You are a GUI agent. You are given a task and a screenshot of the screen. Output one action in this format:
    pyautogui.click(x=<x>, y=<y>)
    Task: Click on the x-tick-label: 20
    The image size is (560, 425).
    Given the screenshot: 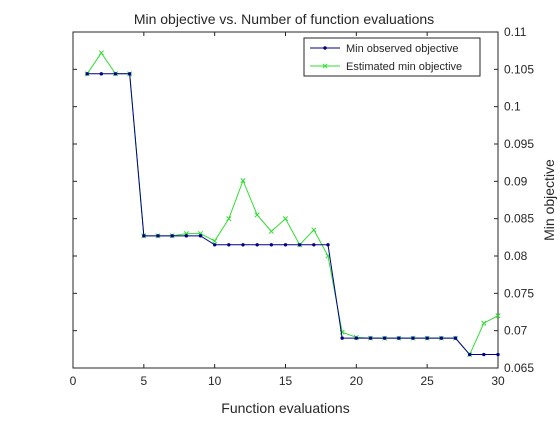 What is the action you would take?
    pyautogui.click(x=357, y=381)
    